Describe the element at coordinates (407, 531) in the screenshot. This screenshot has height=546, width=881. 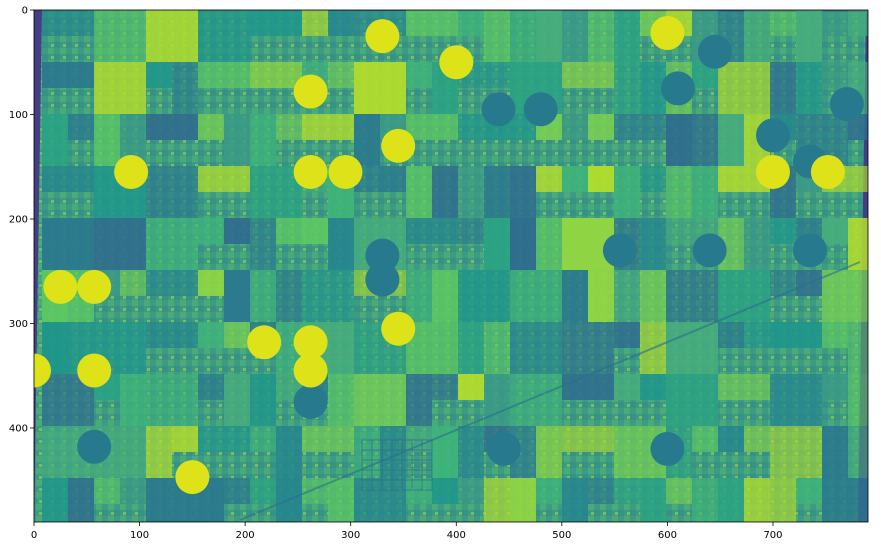
I see `x-axis: 0 100 200 300 400 500 600 700` at that location.